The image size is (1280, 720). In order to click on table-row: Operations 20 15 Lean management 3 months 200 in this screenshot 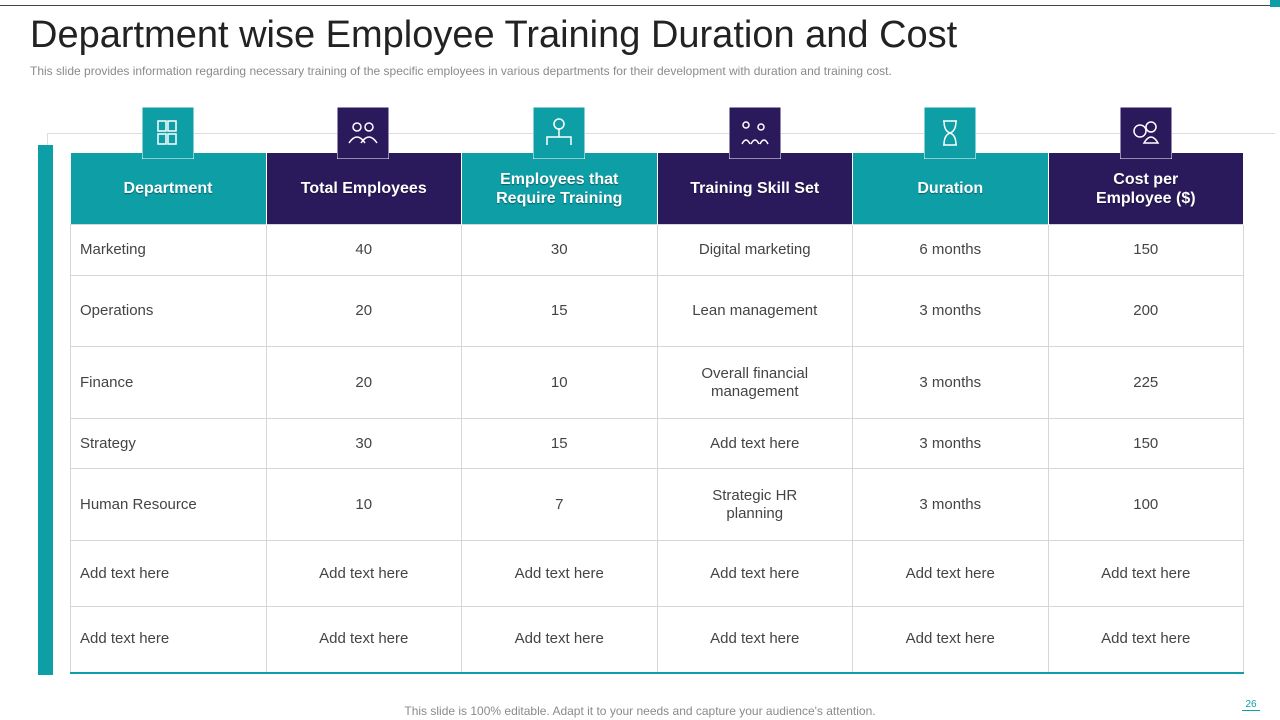, I will do `click(657, 311)`.